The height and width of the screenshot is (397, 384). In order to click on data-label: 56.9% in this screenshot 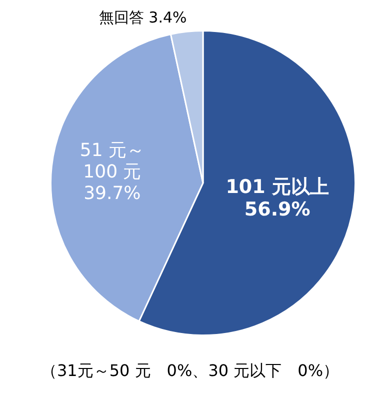, I will do `click(277, 209)`.